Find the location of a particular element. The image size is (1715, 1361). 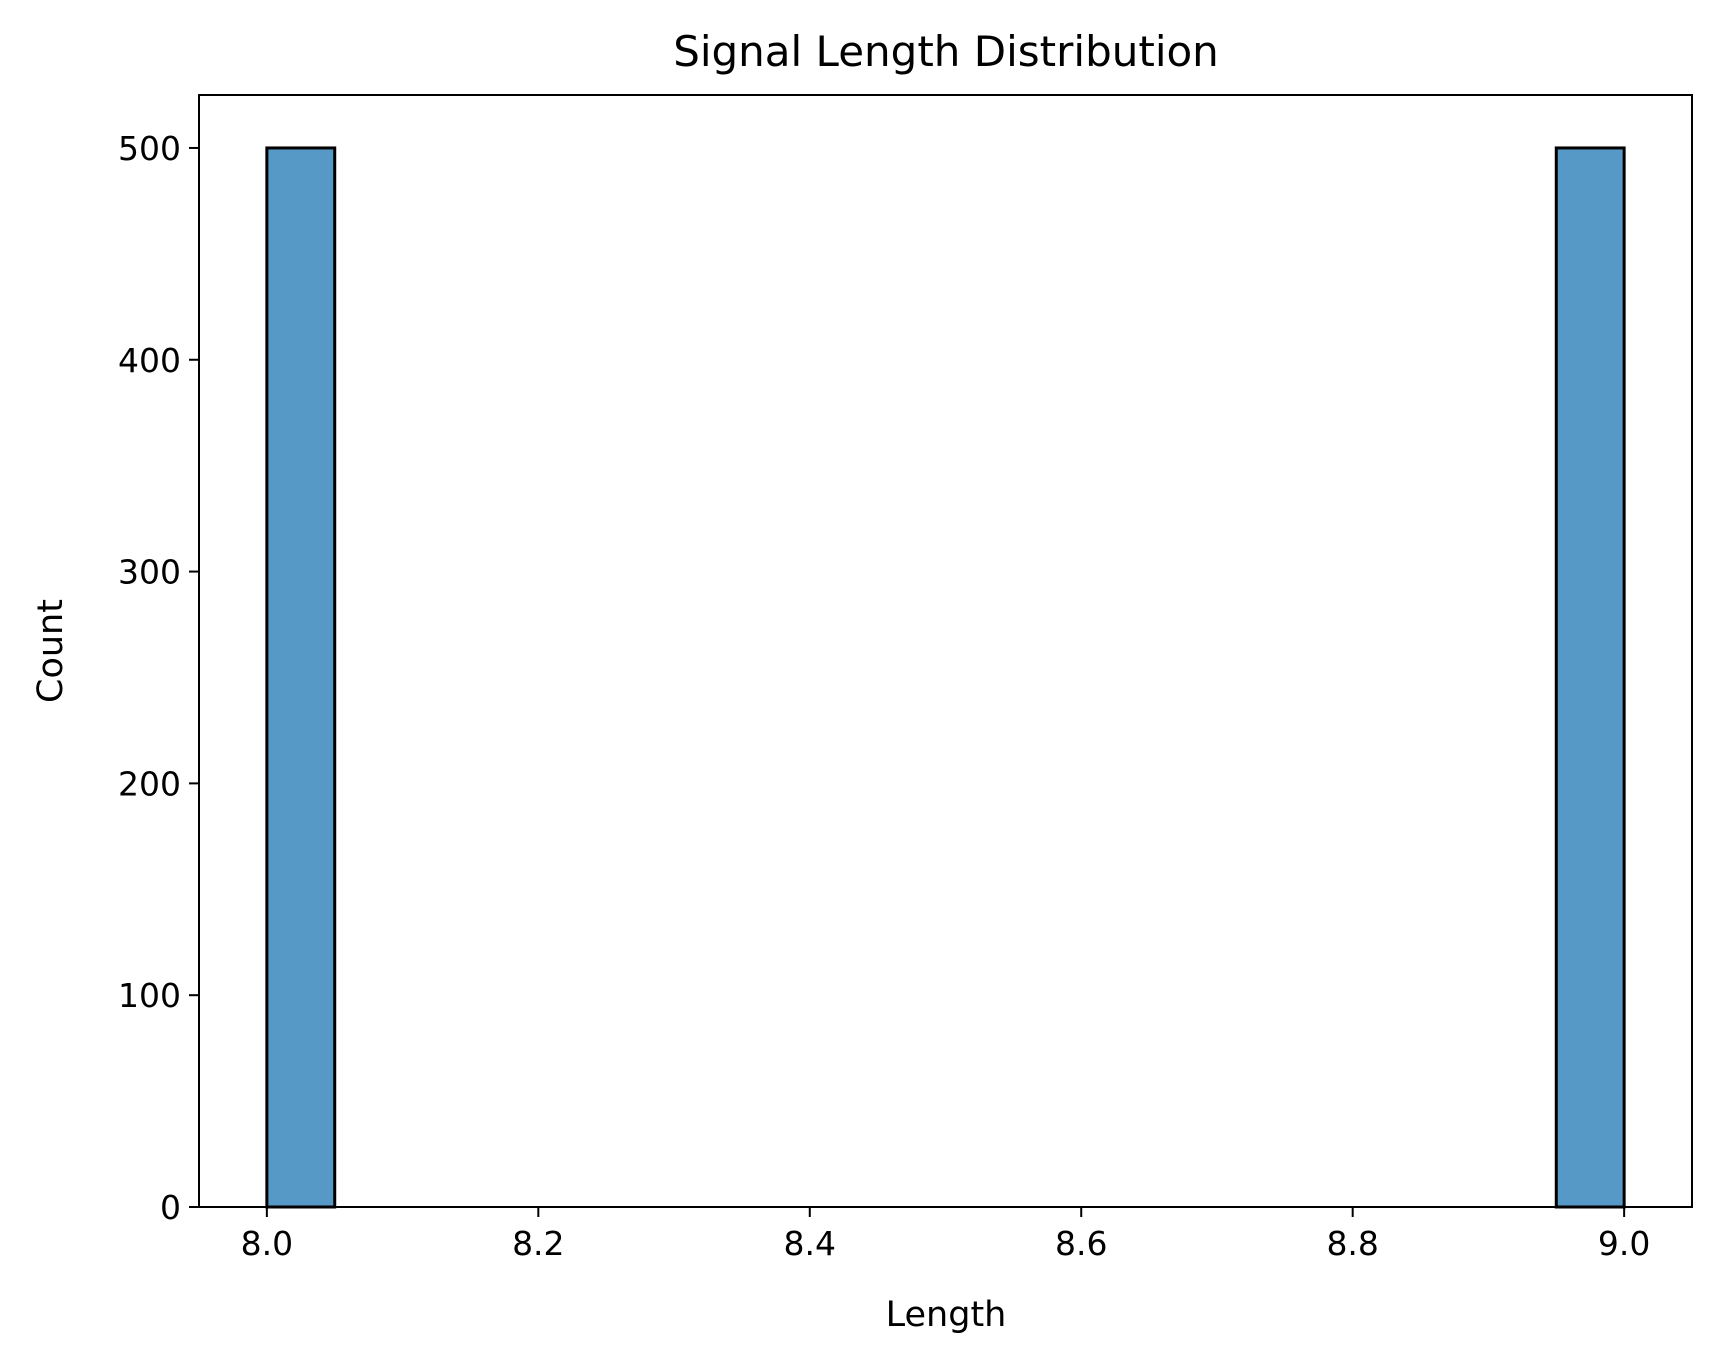

x-tick-label: 8.2 is located at coordinates (538, 1243).